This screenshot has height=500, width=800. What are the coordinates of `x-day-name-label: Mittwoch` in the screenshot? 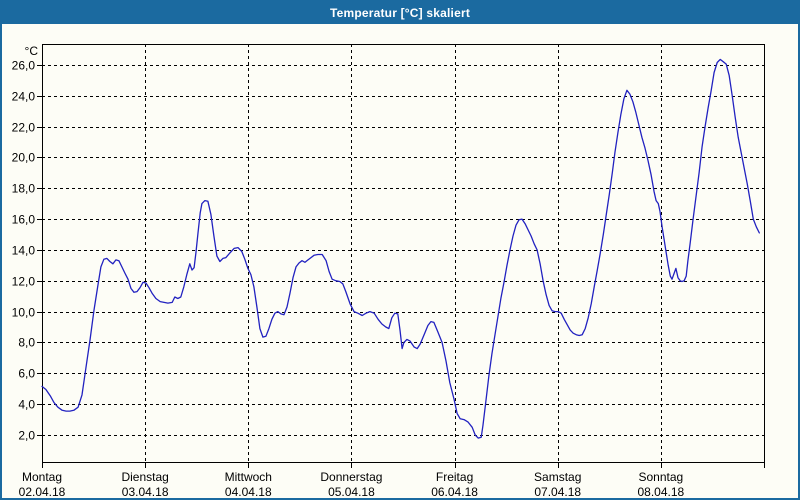 It's located at (248, 477).